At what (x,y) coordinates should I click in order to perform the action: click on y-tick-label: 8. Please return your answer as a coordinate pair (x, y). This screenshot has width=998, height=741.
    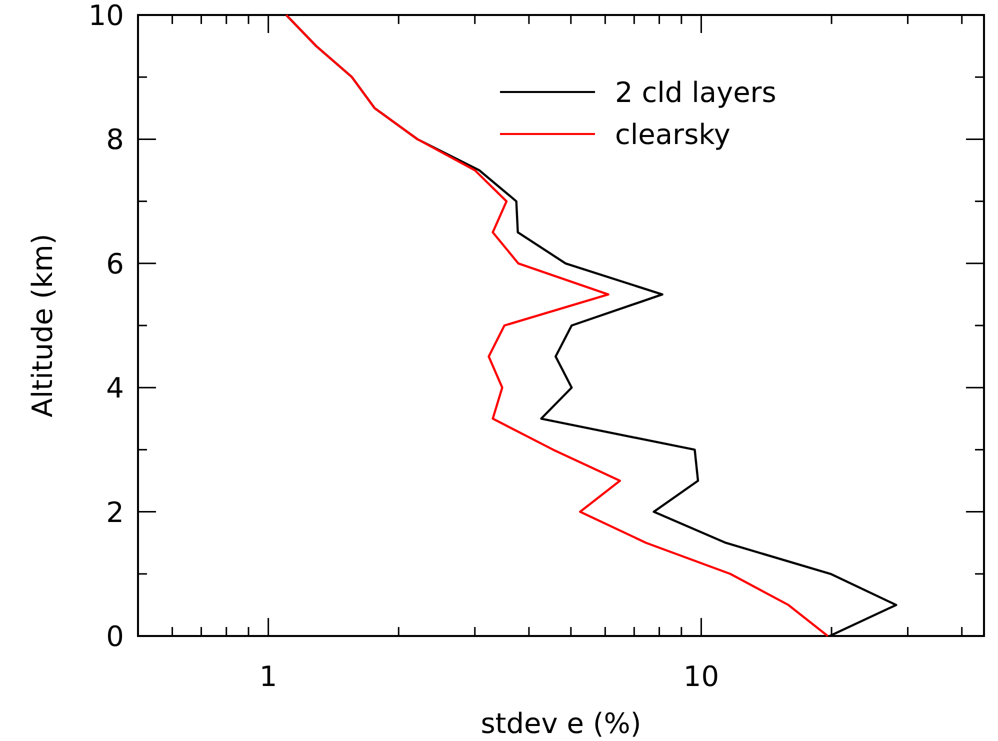
    Looking at the image, I should click on (115, 139).